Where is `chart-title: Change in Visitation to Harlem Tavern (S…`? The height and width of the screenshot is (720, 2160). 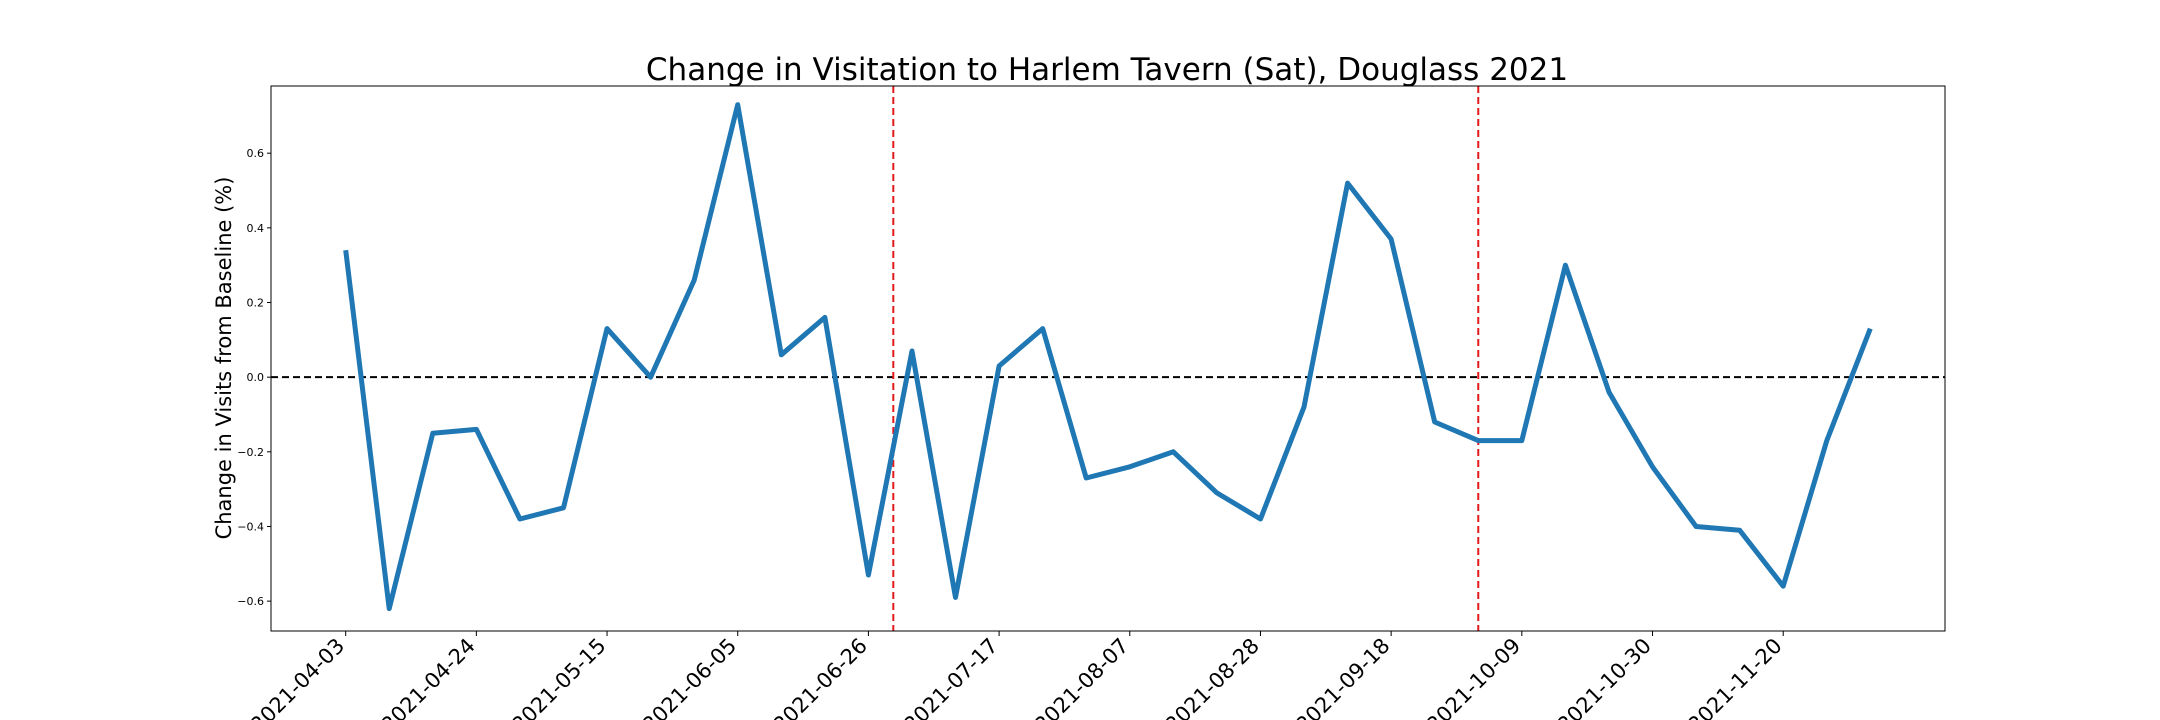 chart-title: Change in Visitation to Harlem Tavern (S… is located at coordinates (1107, 70).